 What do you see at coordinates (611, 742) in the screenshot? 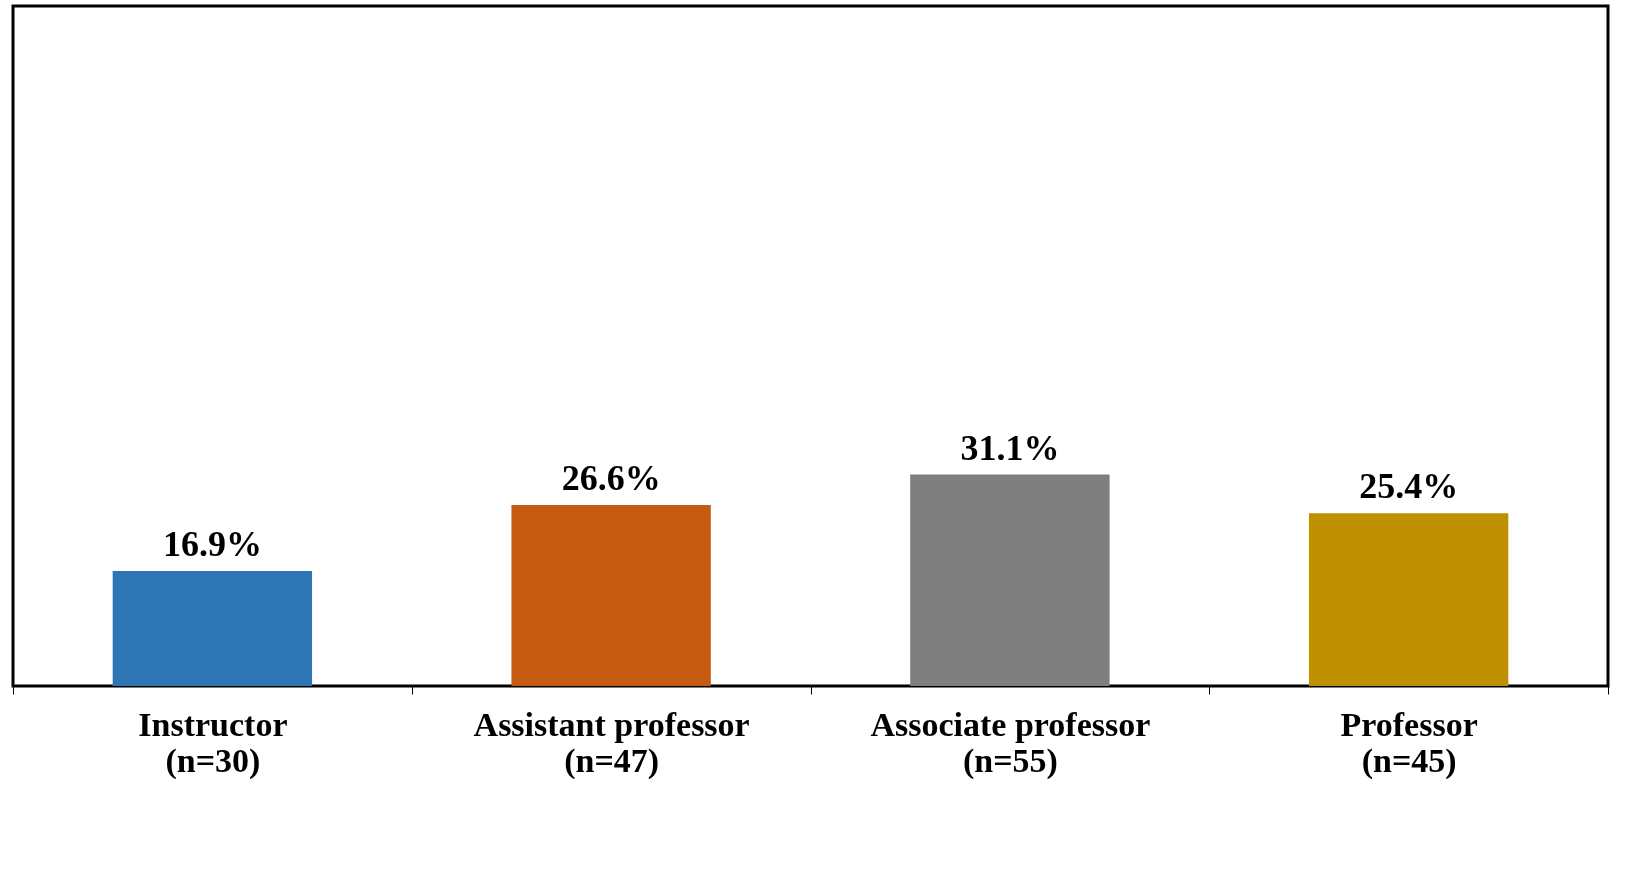
I see `x-tick-label: Assistant professor (n=47)` at bounding box center [611, 742].